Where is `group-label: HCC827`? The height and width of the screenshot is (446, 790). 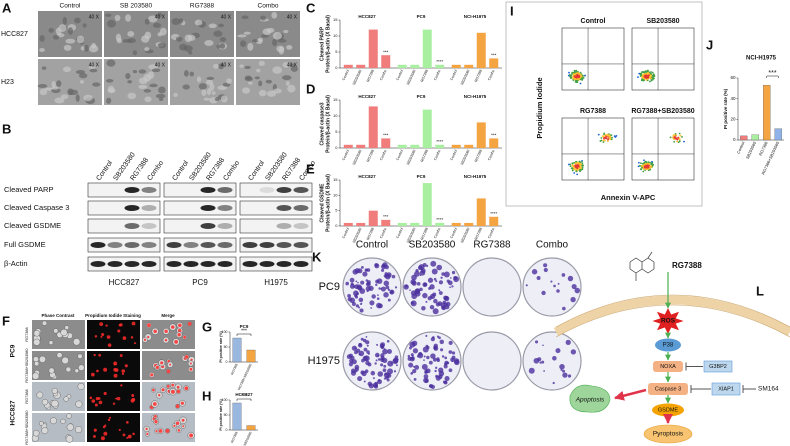 group-label: HCC827 is located at coordinates (367, 16).